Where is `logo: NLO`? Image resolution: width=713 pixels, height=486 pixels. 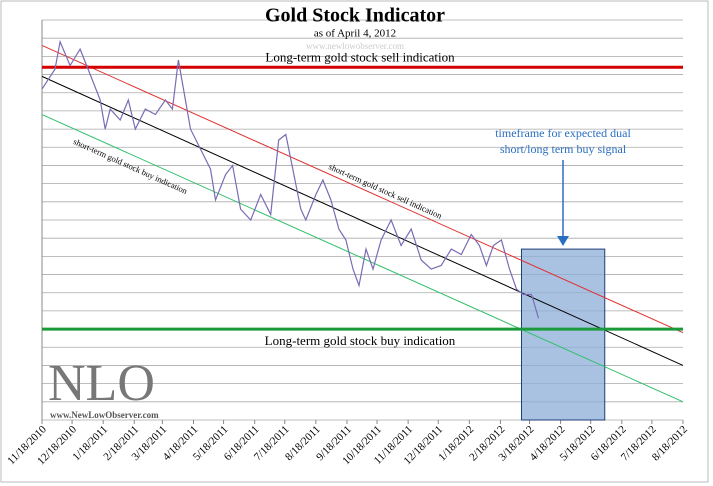 logo: NLO is located at coordinates (101, 383).